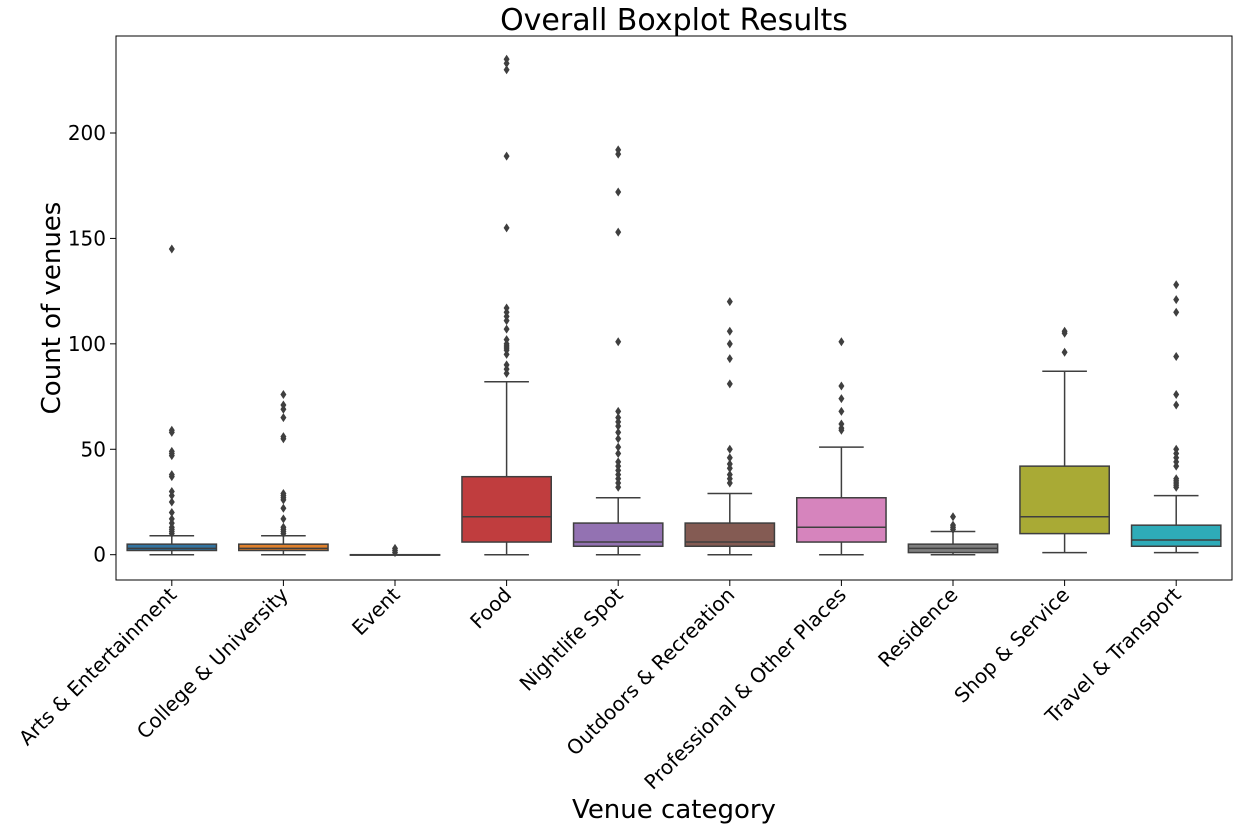  I want to click on y-axis-label: Count of venues, so click(52, 308).